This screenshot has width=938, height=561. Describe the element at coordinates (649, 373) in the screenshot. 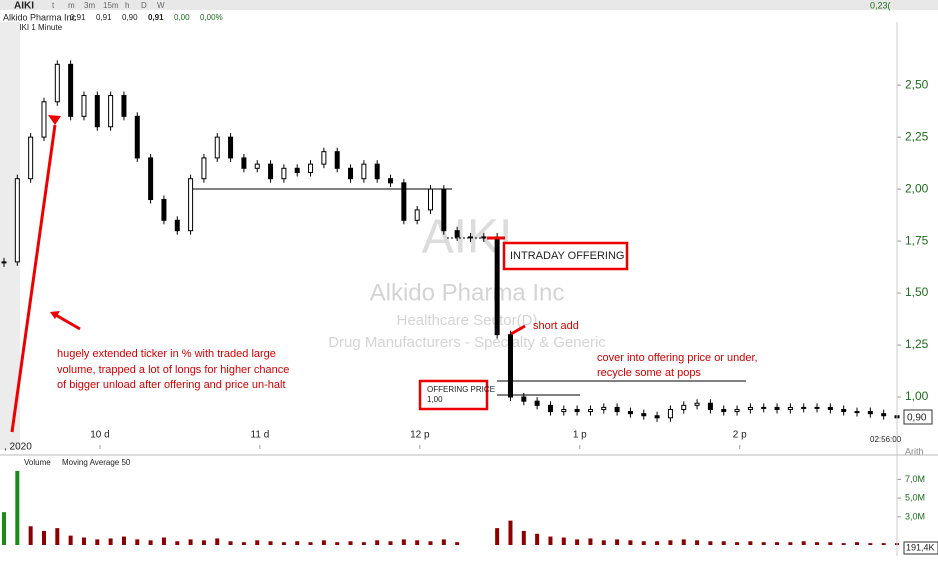

I see `cover-note: recycle some at pops` at that location.